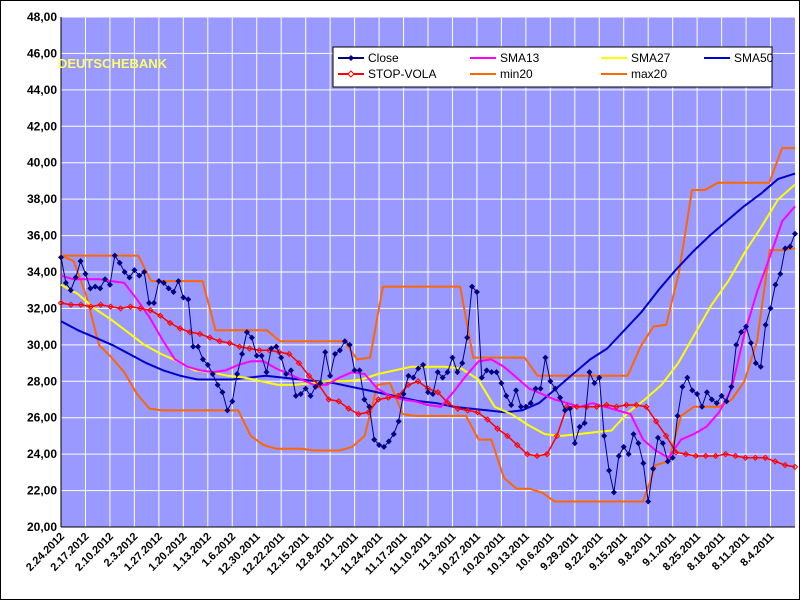 The height and width of the screenshot is (600, 800). What do you see at coordinates (42, 272) in the screenshot?
I see `y-tick-label: 34,00` at bounding box center [42, 272].